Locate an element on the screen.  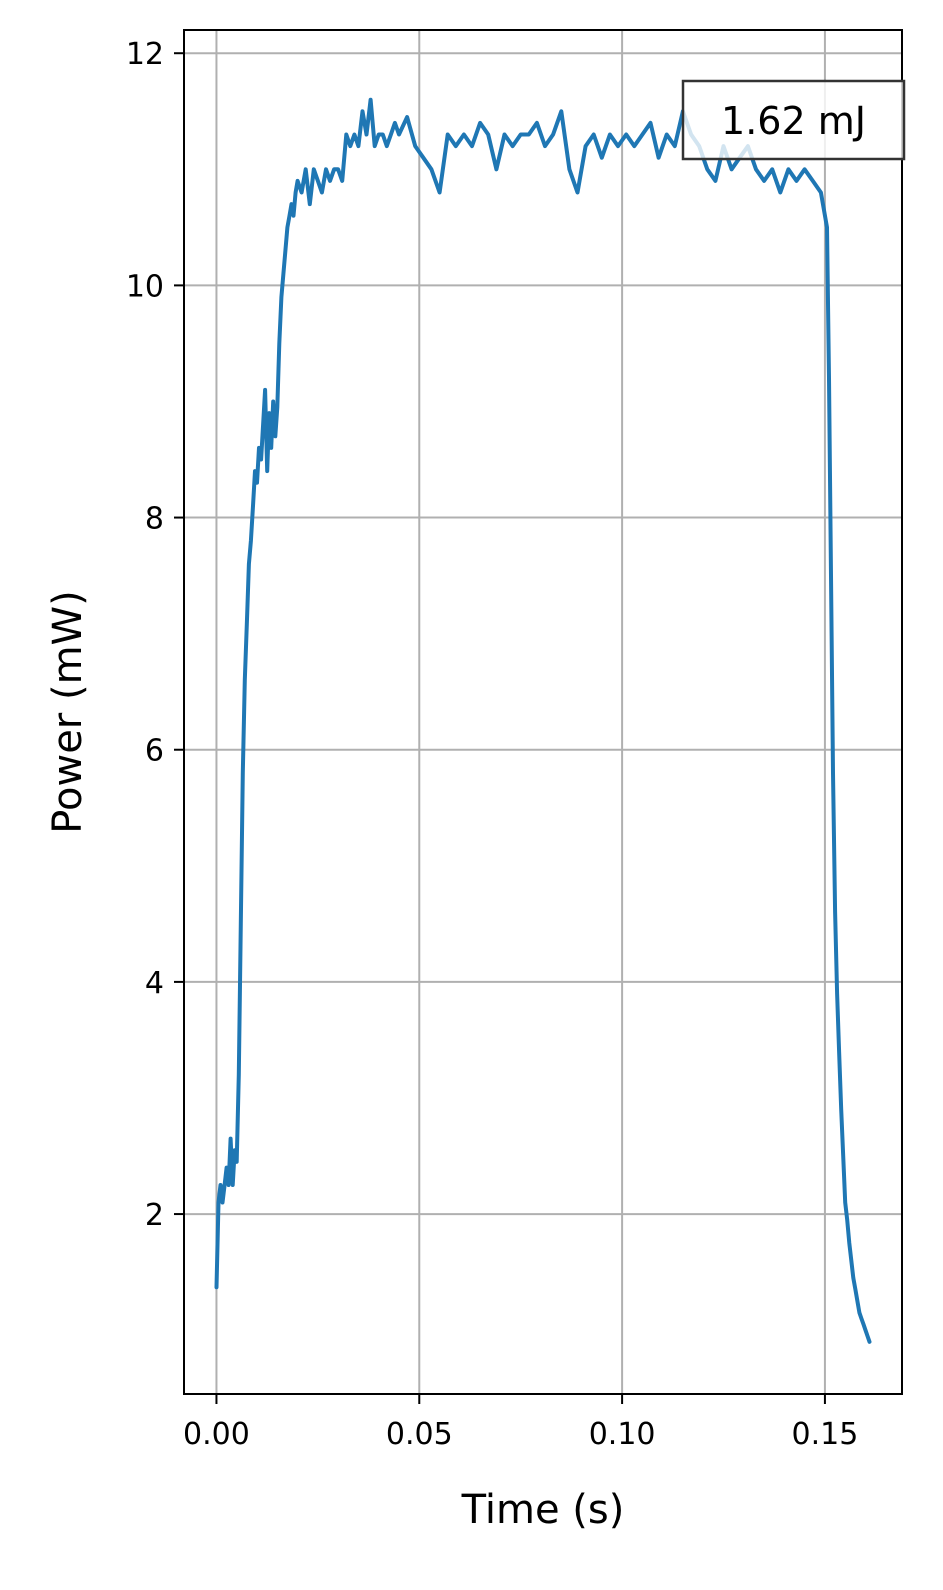
y-tick-label: 4 is located at coordinates (154, 983).